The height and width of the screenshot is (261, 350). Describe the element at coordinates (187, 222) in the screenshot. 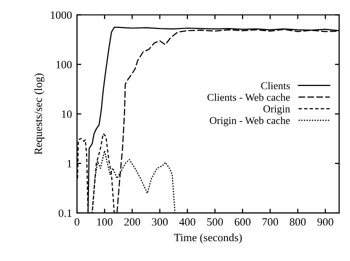

I see `x-tick-label: 400` at that location.